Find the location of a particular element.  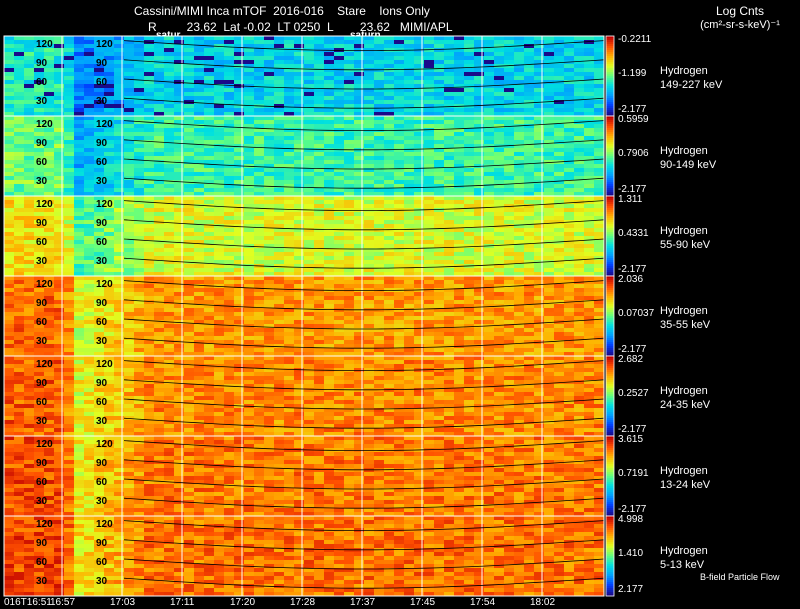

colorbar-mid-label: 0.7191 is located at coordinates (633, 473).